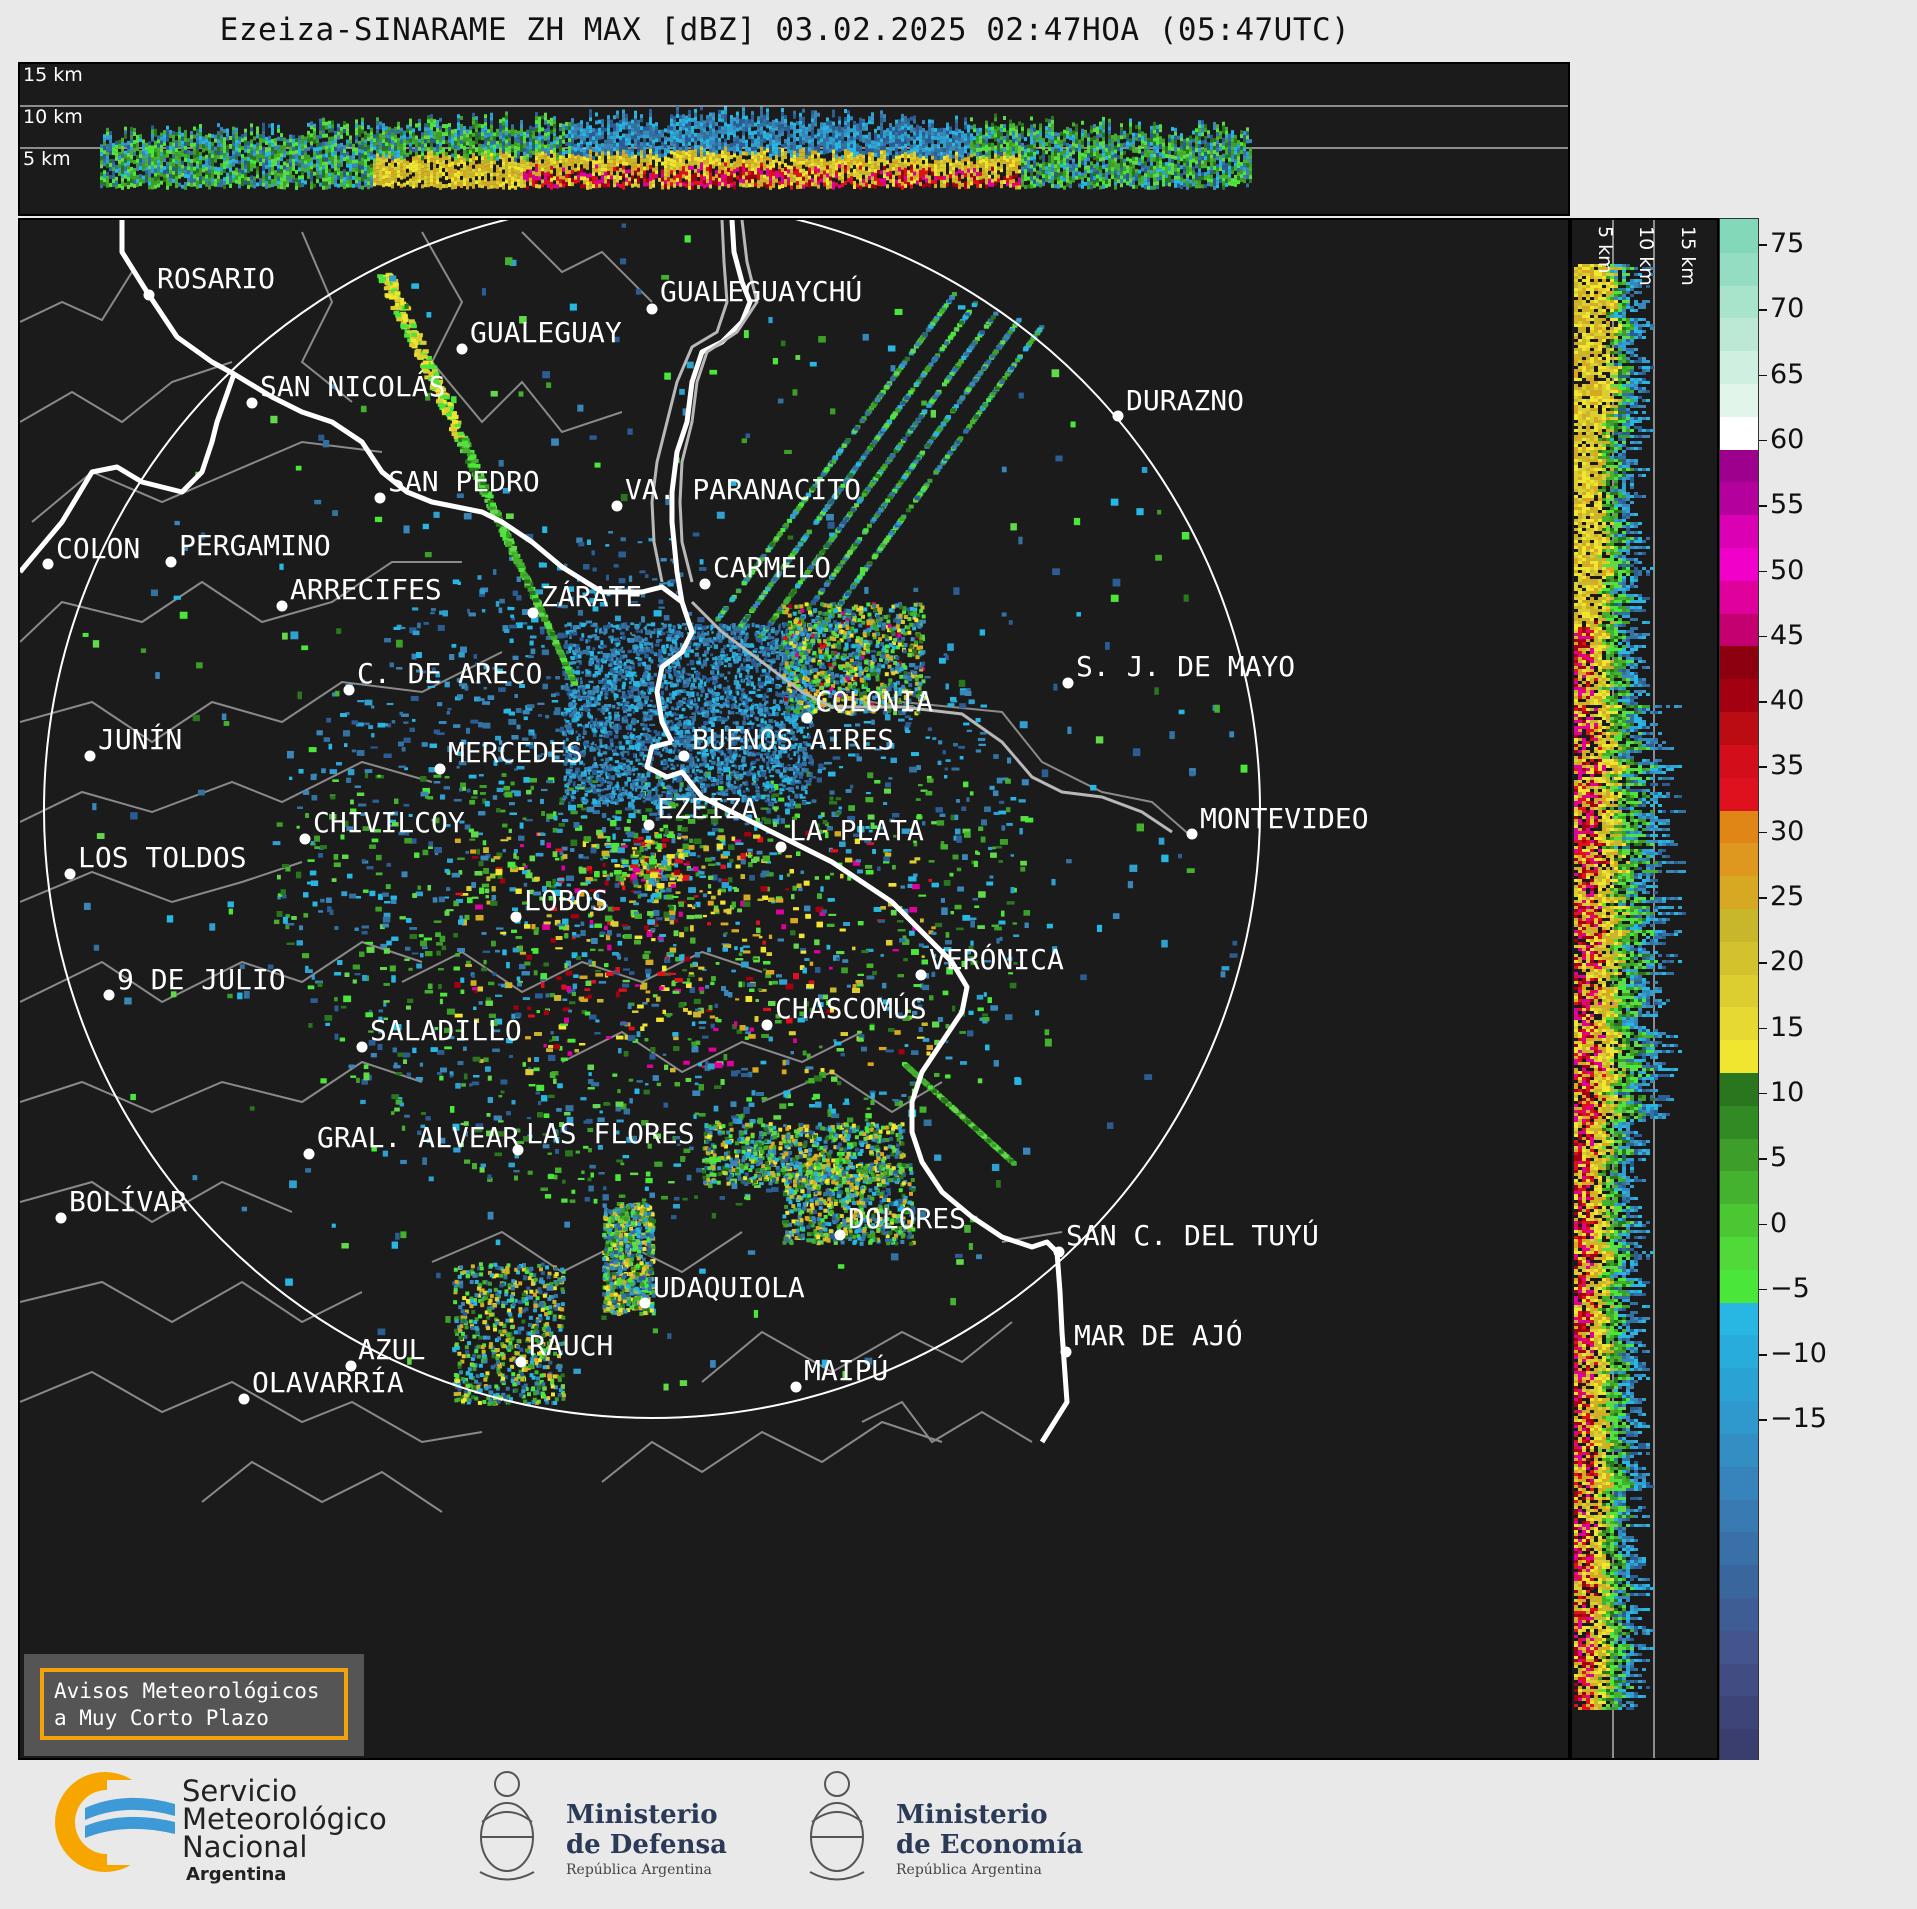 The image size is (1917, 1909). Describe the element at coordinates (199, 1691) in the screenshot. I see `warning-line-1: Avisos Meteorológicos` at that location.